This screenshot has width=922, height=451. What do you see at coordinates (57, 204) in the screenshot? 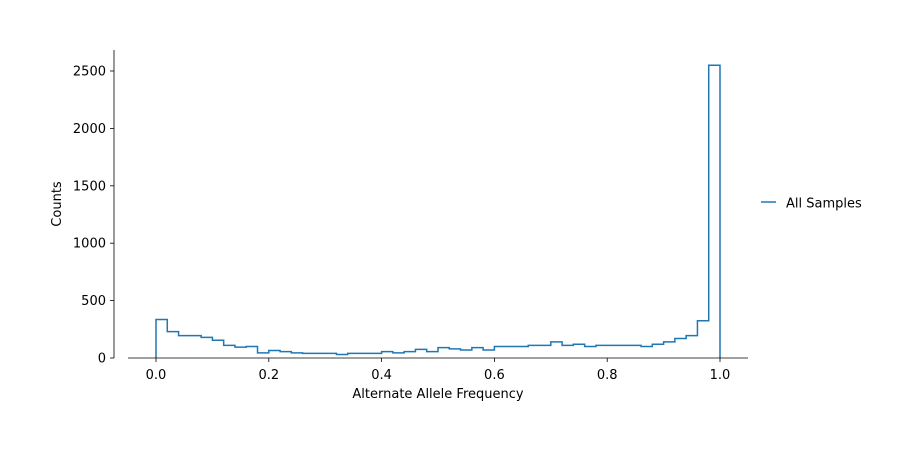
I see `y-axis-title: Counts` at bounding box center [57, 204].